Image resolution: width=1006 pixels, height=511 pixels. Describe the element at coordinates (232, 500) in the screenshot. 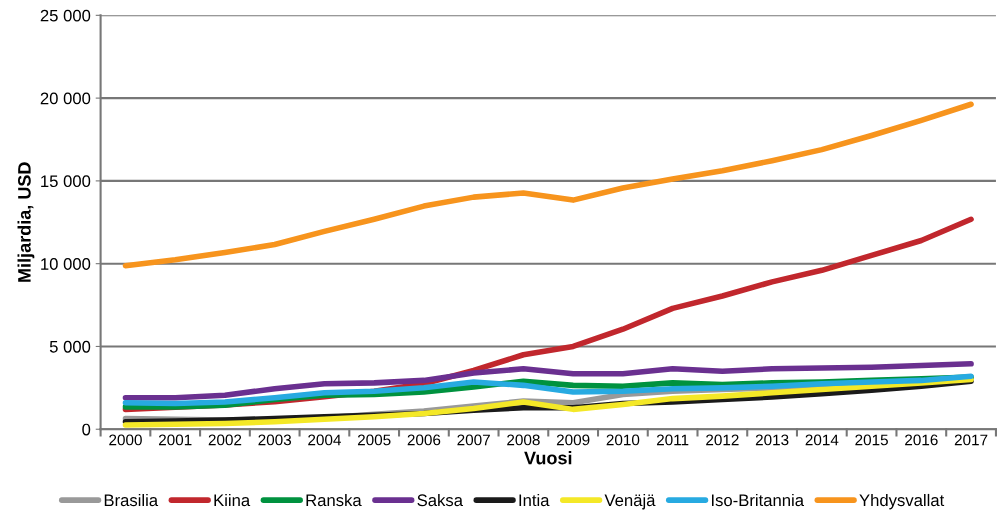

I see `legend-label: Kiina` at that location.